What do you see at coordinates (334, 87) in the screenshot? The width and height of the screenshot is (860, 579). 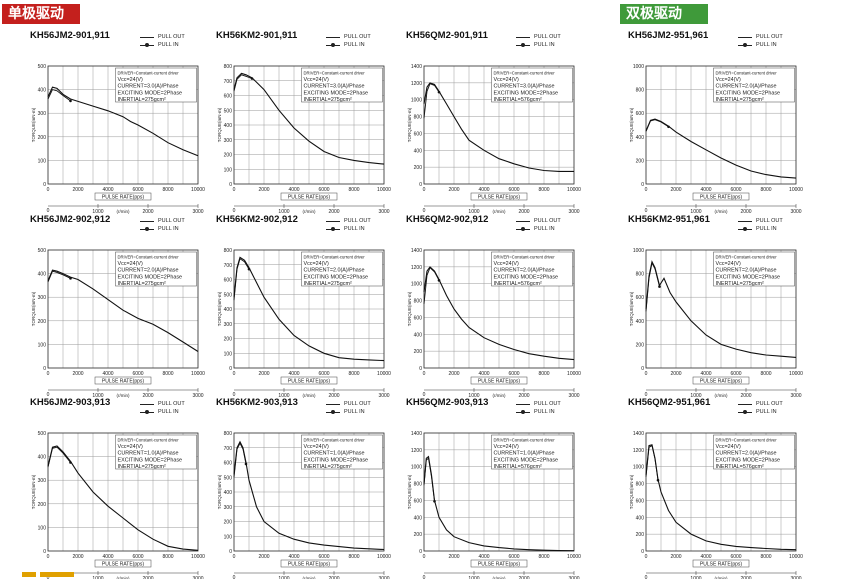 I see `driver-info-line: CURRENT=3.0(A)/Phase` at bounding box center [334, 87].